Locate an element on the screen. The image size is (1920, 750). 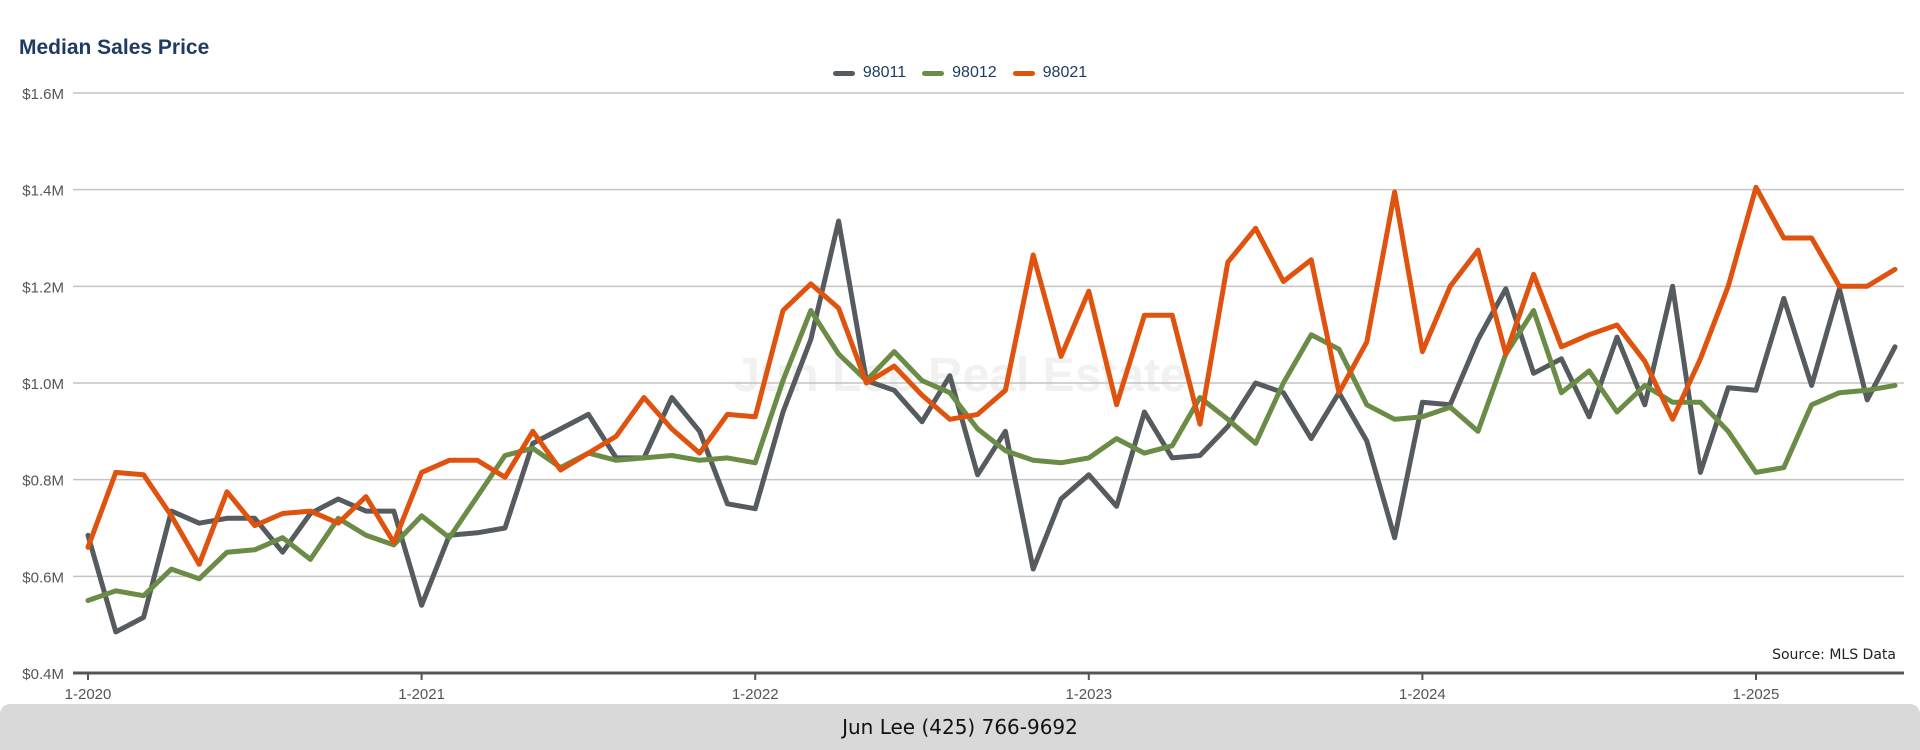
x-tick-label: 1-2024 is located at coordinates (1422, 694).